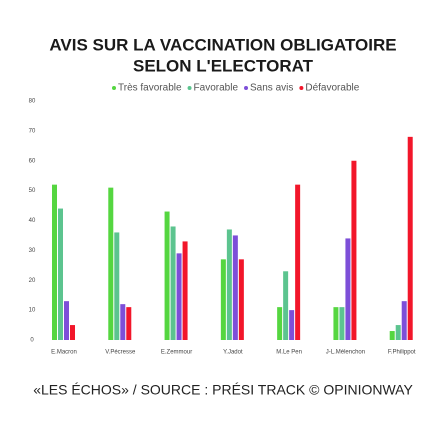 The height and width of the screenshot is (424, 446). Describe the element at coordinates (332, 88) in the screenshot. I see `legend-label: Défavorable` at that location.